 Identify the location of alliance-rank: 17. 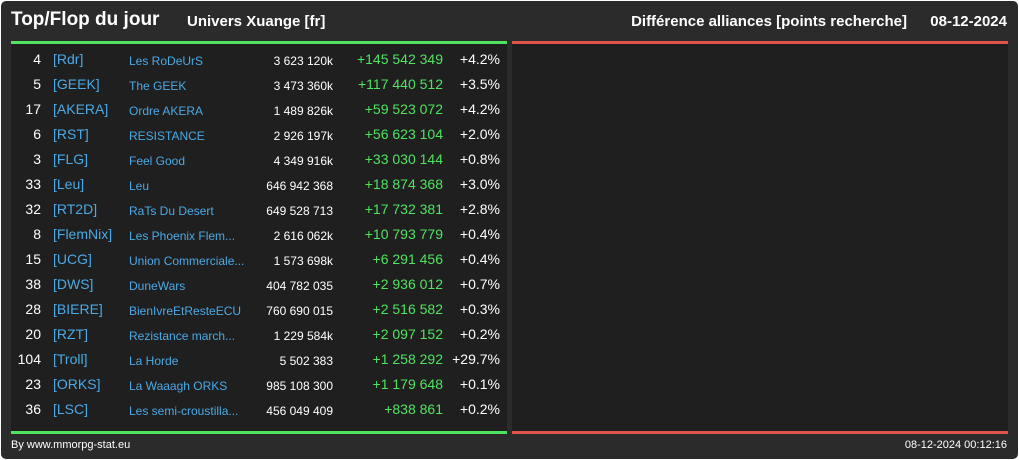
(33, 109).